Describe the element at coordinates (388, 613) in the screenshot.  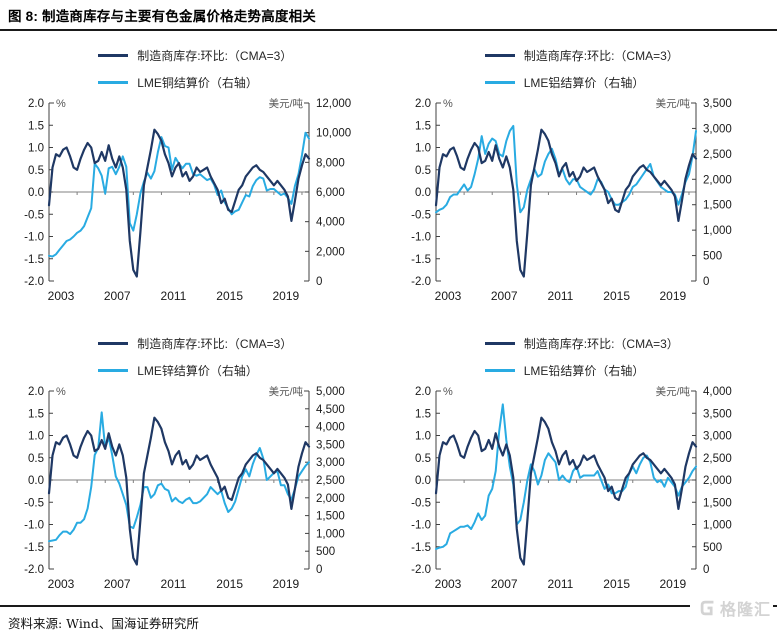
I see `footer: 资料来源: Wind、国海证券研究所 格隆汇` at that location.